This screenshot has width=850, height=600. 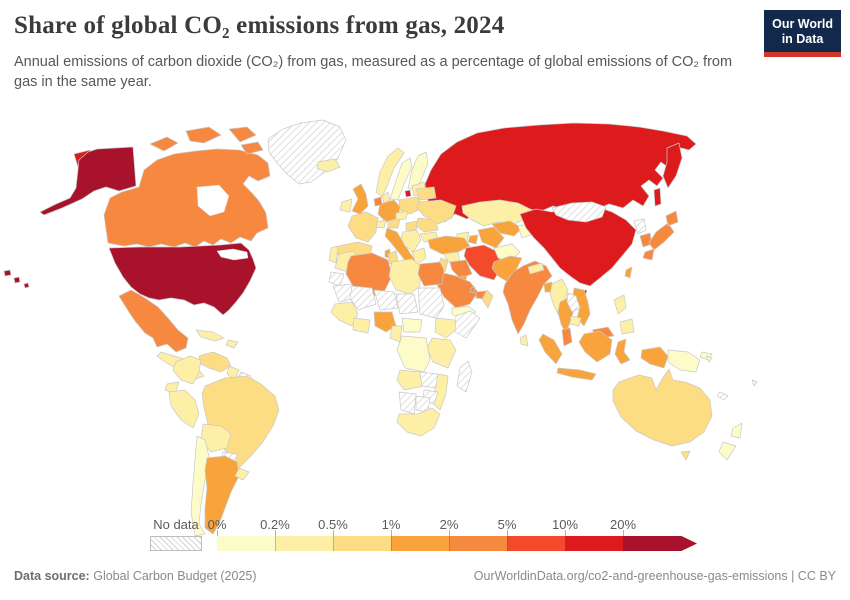 What do you see at coordinates (410, 380) in the screenshot?
I see `country-angola` at bounding box center [410, 380].